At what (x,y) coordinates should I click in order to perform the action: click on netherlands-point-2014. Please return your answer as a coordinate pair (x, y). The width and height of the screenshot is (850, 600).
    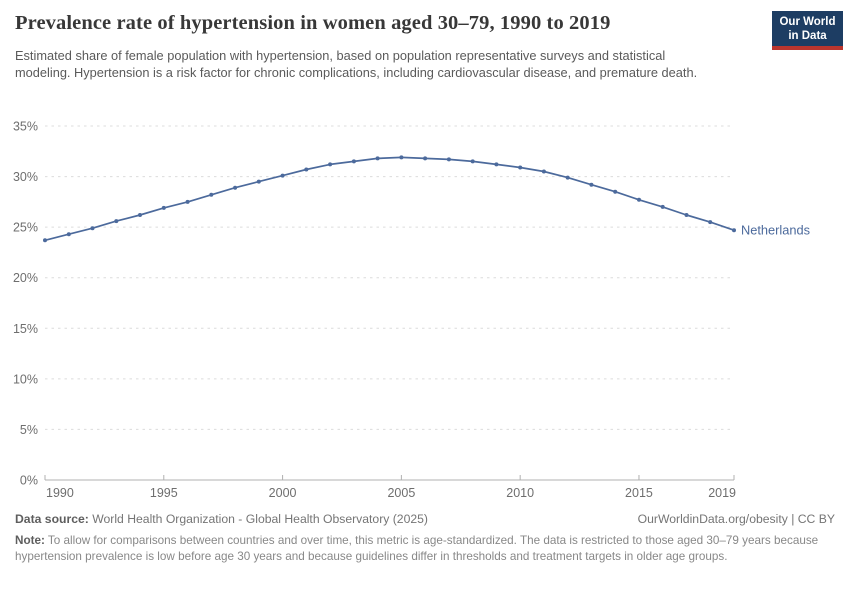
    Looking at the image, I should click on (615, 191).